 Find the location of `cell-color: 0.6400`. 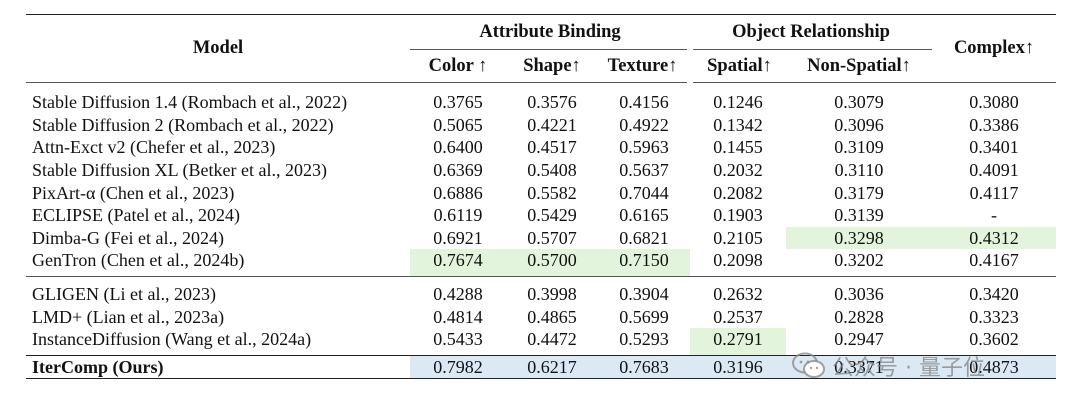

cell-color: 0.6400 is located at coordinates (458, 147).